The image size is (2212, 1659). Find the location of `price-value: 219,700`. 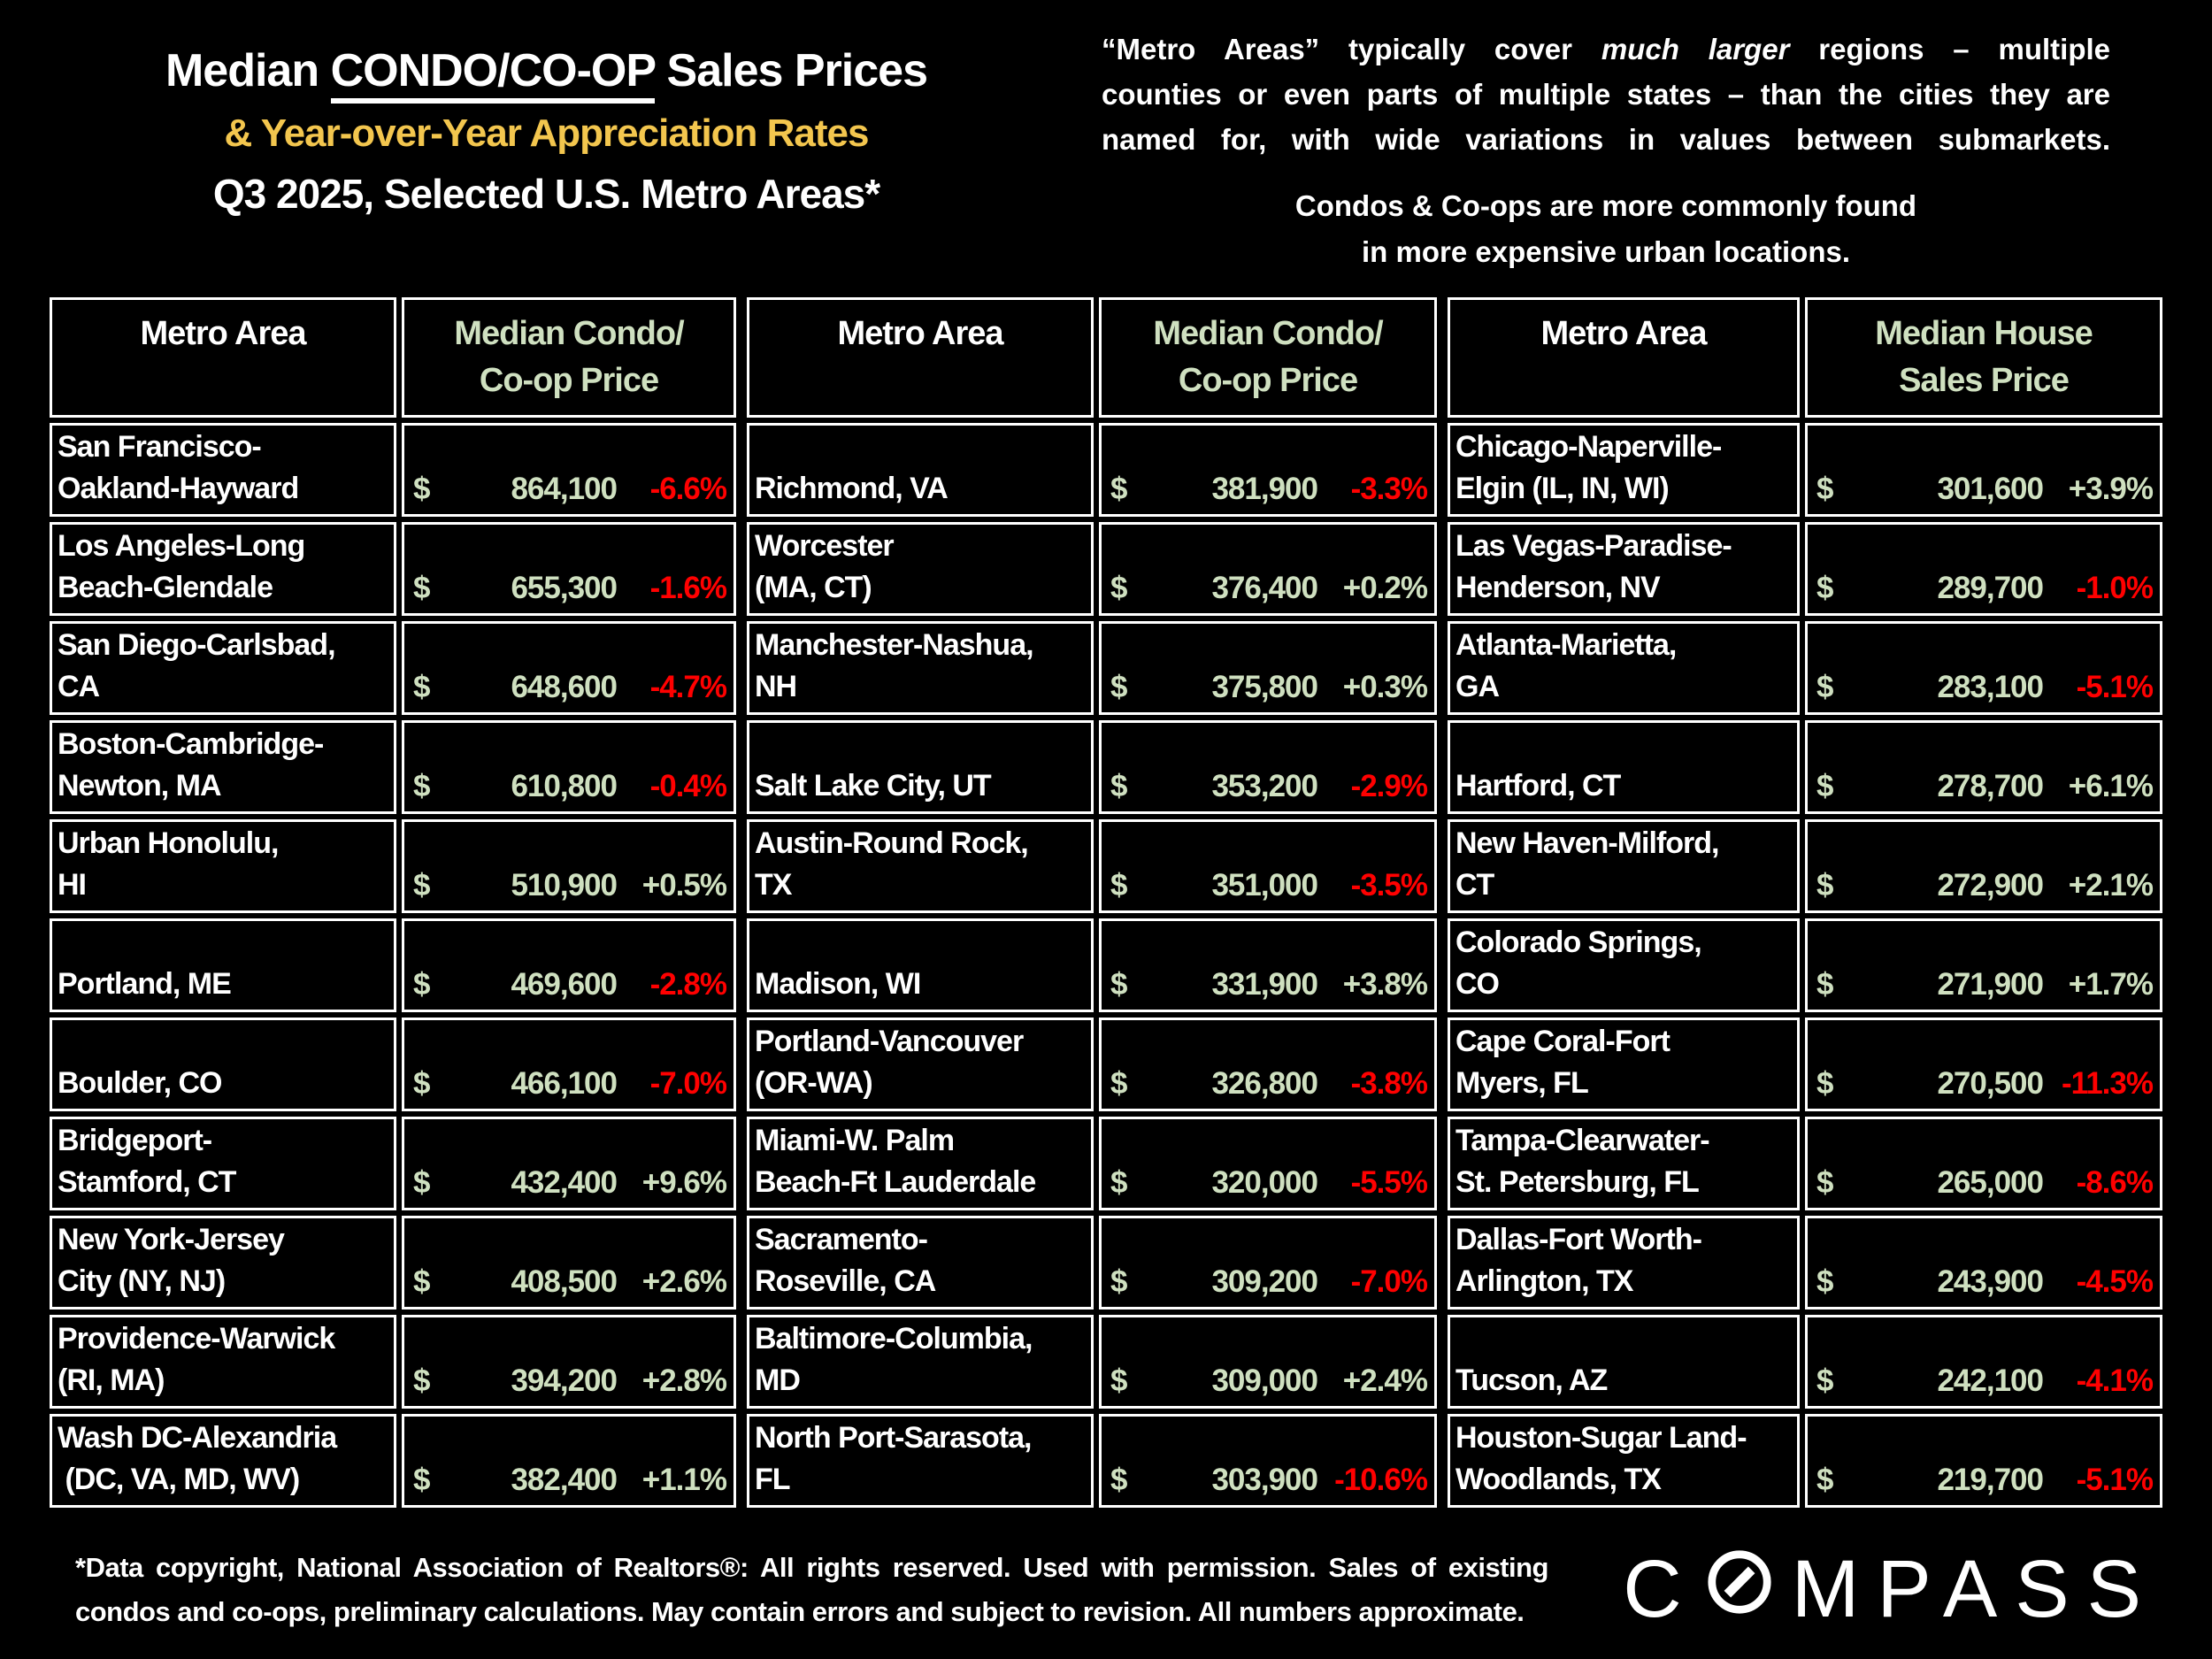

price-value: 219,700 is located at coordinates (1991, 1480).